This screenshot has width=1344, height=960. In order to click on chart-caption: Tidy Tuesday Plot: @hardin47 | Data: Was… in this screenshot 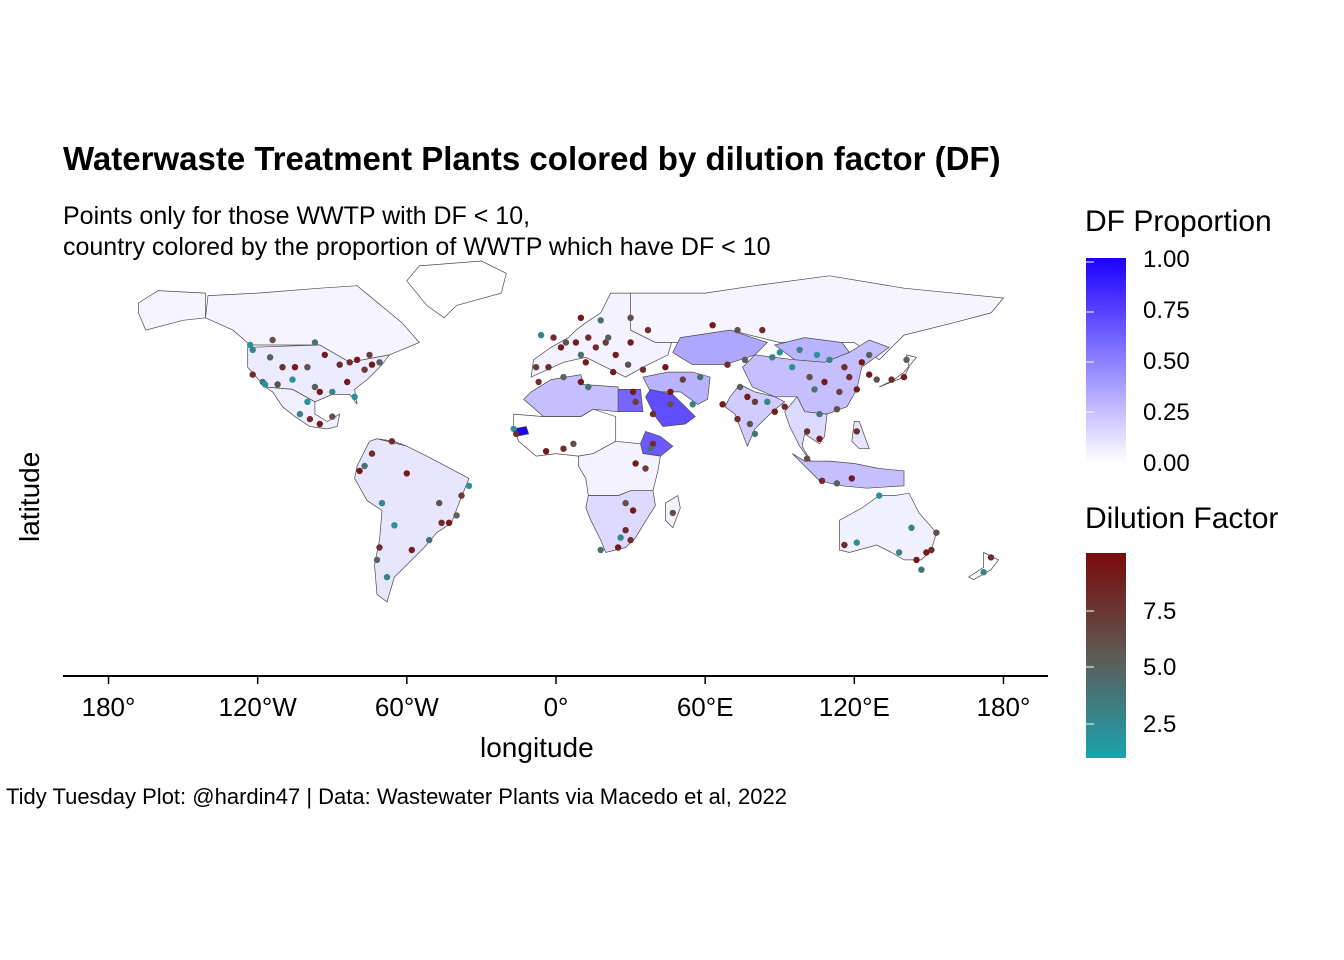, I will do `click(396, 796)`.